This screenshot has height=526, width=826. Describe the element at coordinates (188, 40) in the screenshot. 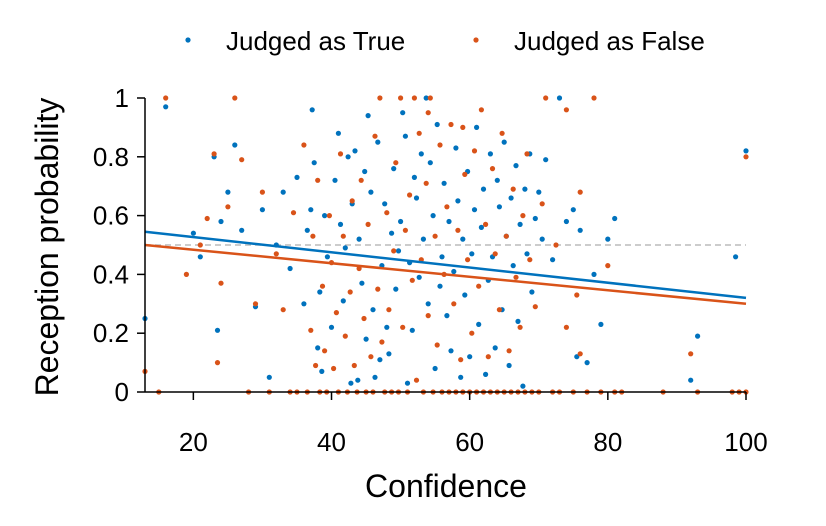

I see `legend-marker-judged-true` at that location.